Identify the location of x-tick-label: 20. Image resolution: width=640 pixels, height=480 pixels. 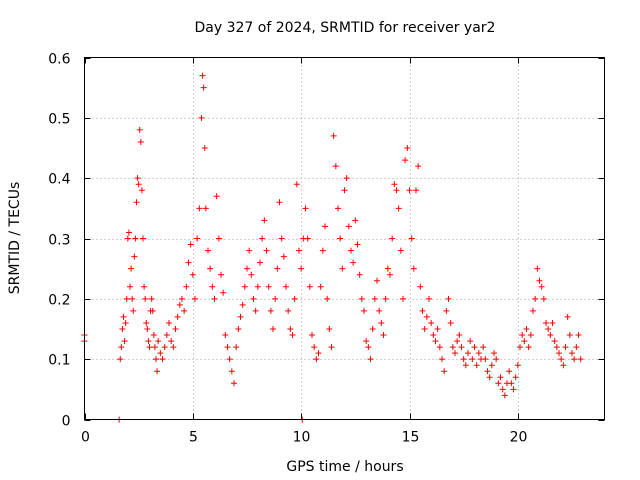
(519, 438).